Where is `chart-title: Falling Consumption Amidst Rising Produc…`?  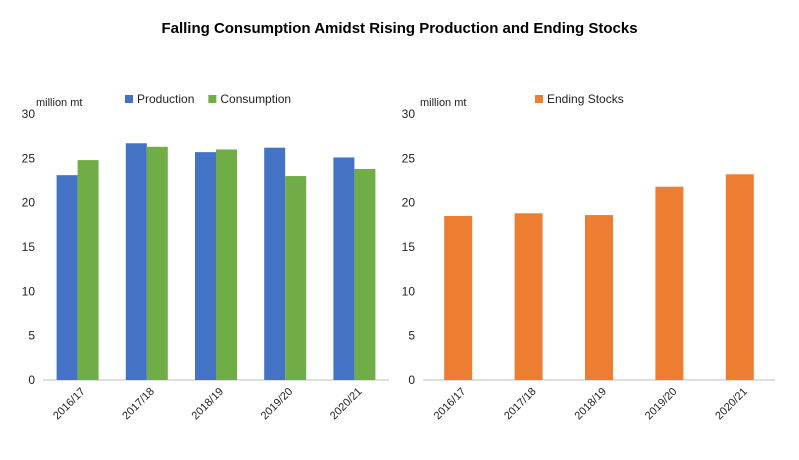 chart-title: Falling Consumption Amidst Rising Produc… is located at coordinates (399, 28).